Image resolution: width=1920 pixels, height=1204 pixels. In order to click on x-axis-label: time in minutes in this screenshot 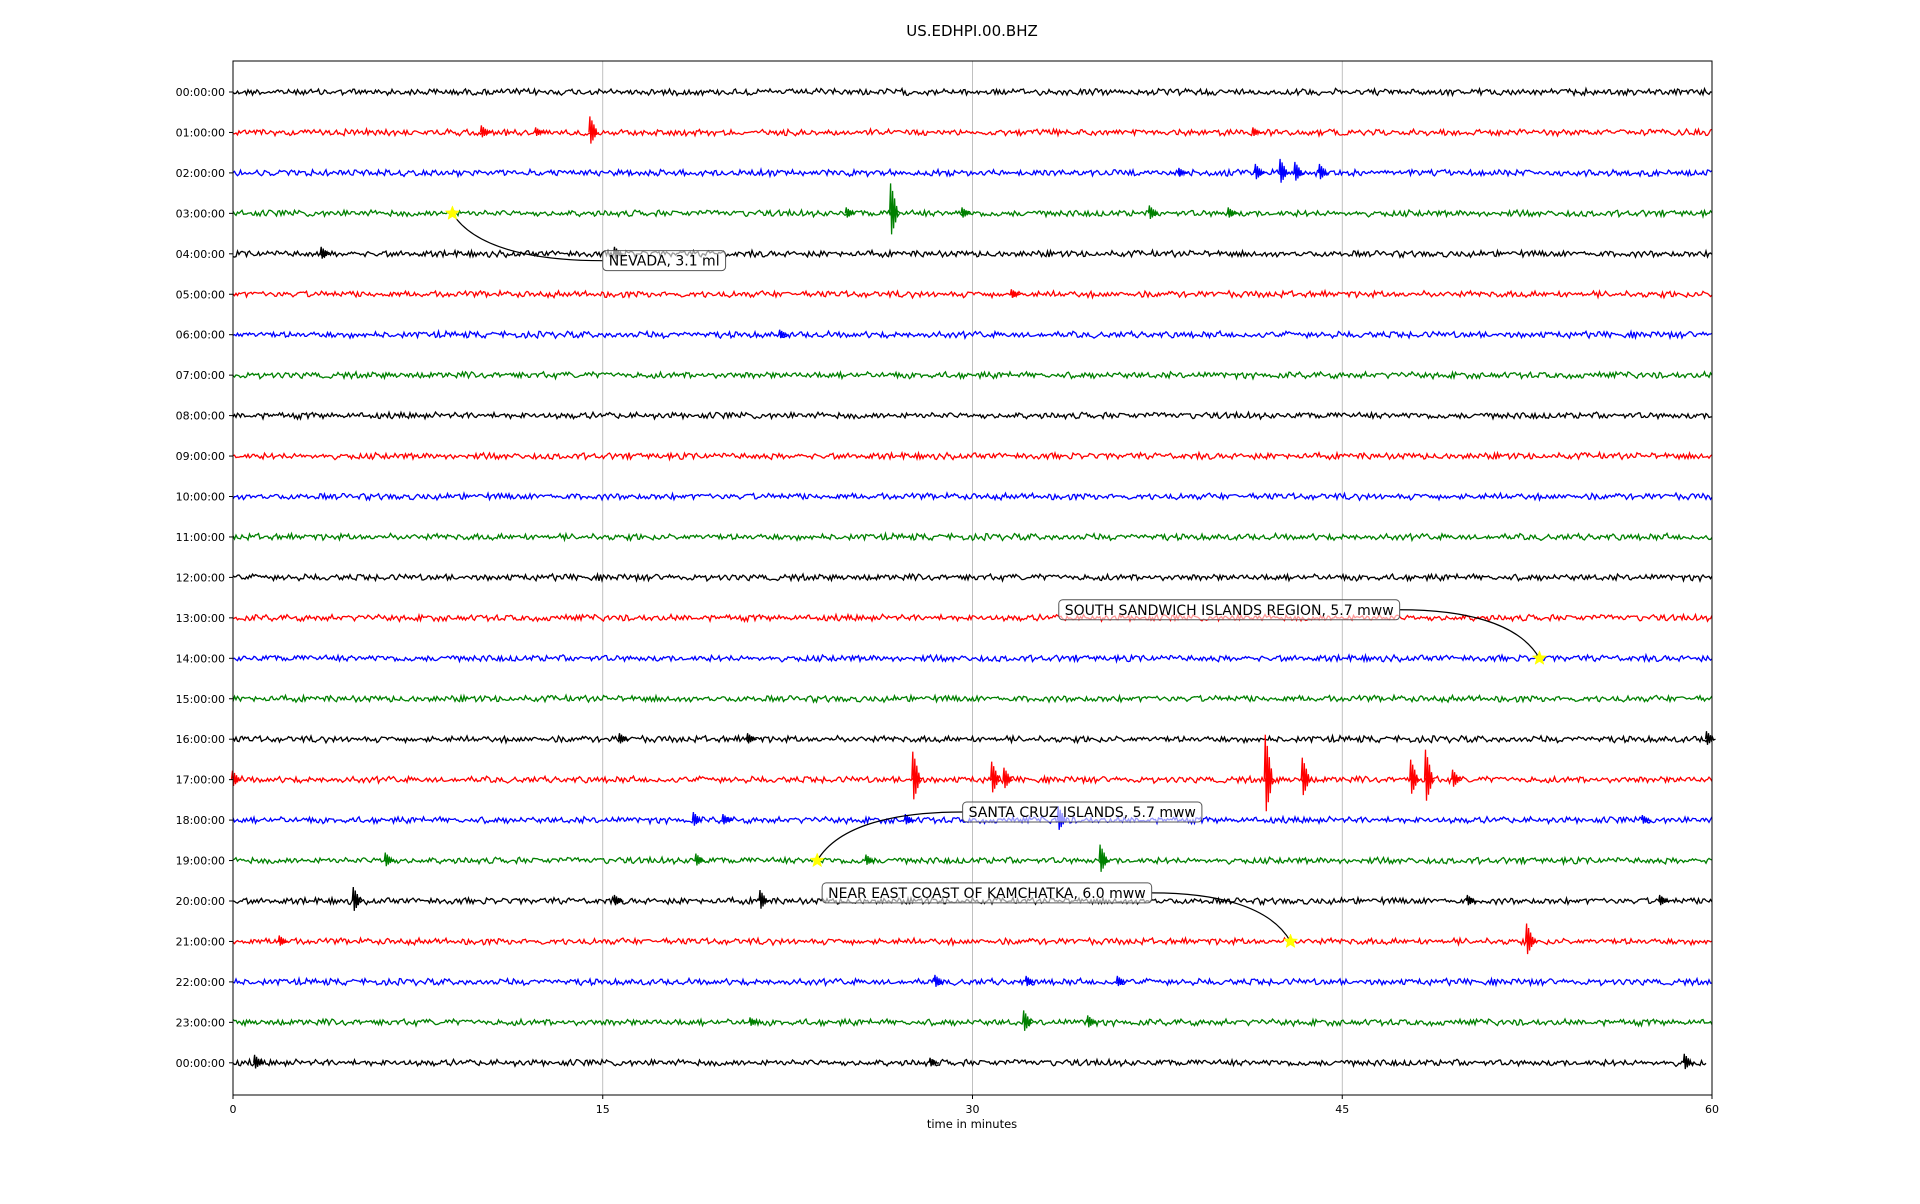, I will do `click(972, 1124)`.